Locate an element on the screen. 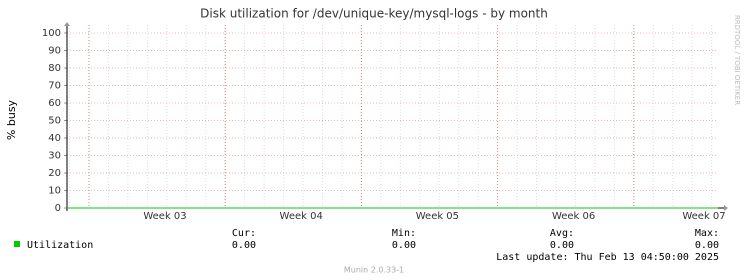 The width and height of the screenshot is (747, 280). y-tick-label: 60 is located at coordinates (54, 103).